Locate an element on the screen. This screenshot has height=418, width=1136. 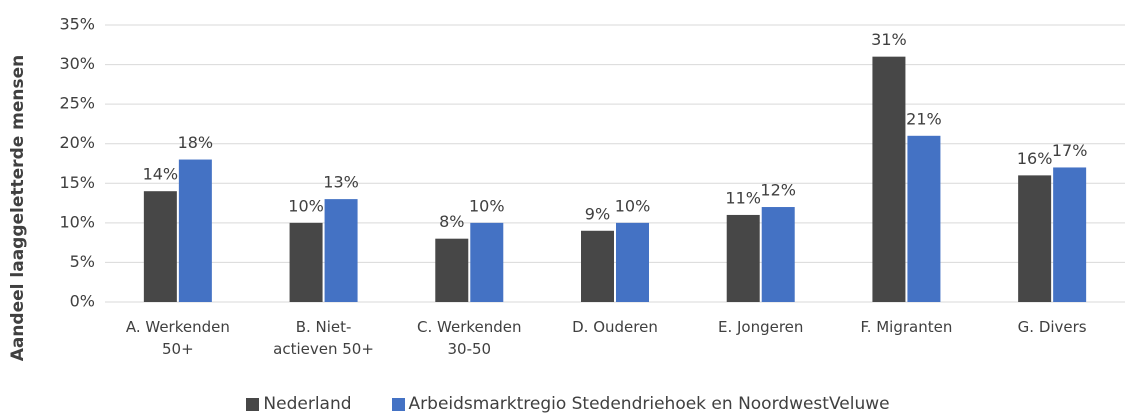
y-tick-label: 25% is located at coordinates (77, 103).